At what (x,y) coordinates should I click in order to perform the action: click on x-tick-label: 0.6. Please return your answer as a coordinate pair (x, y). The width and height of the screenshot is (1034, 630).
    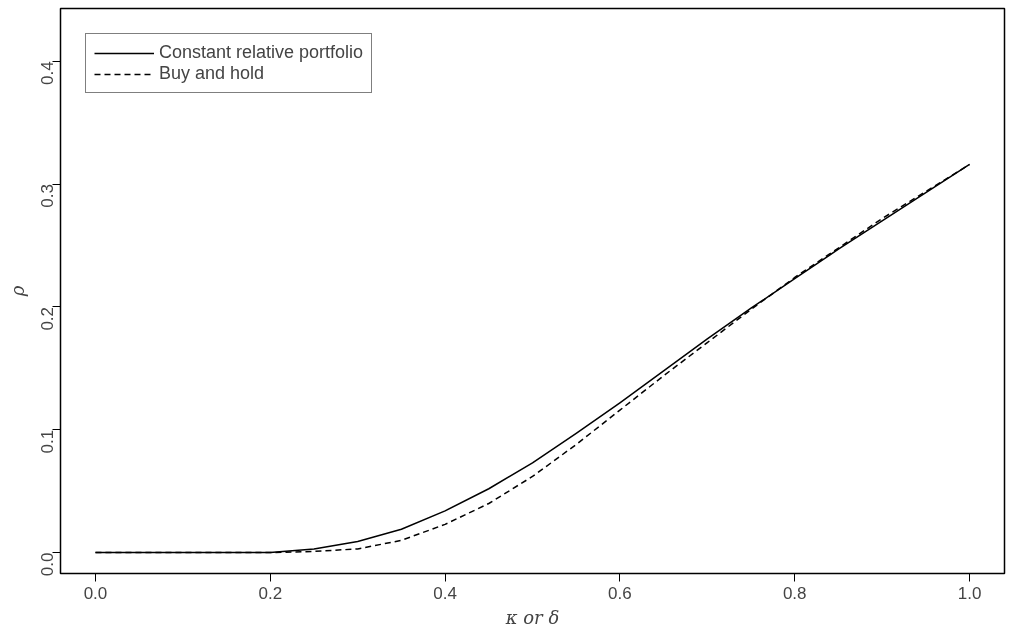
    Looking at the image, I should click on (620, 593).